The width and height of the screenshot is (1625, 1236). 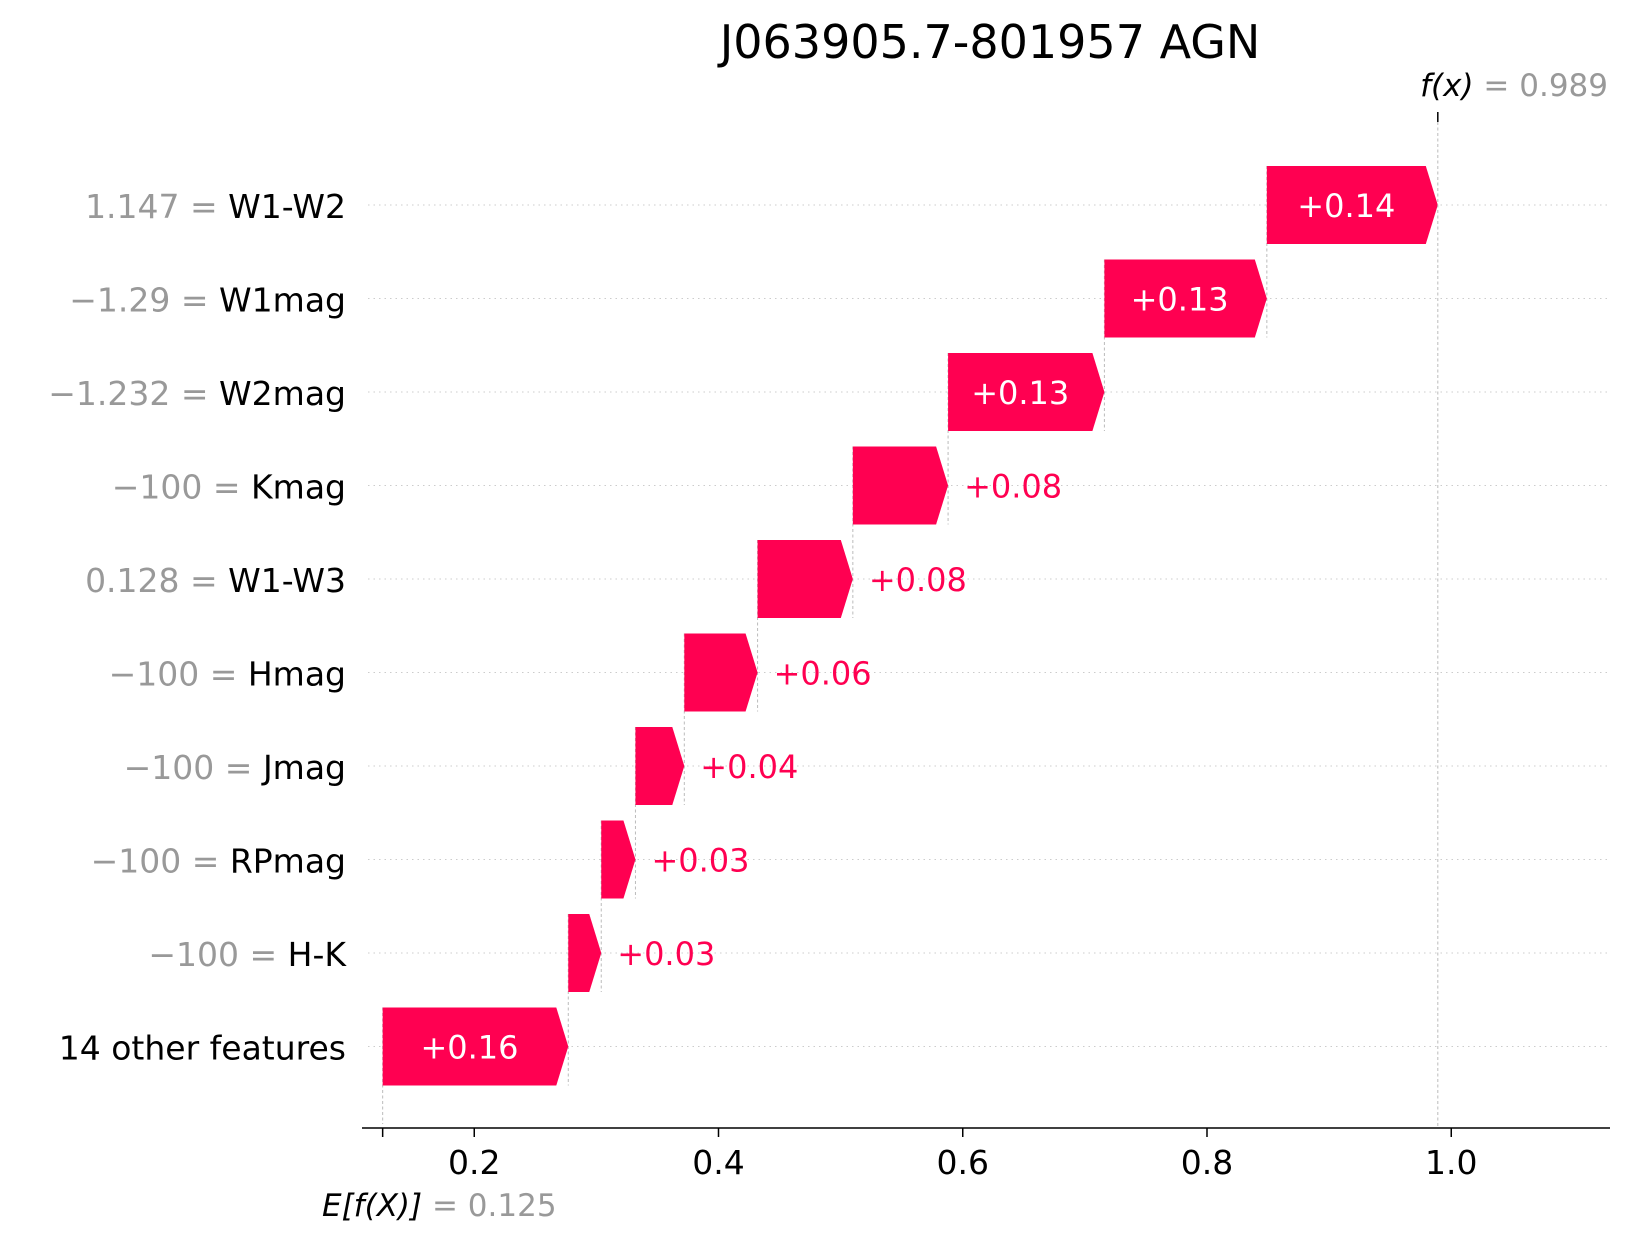 I want to click on bar-w1mag, so click(x=1185, y=298).